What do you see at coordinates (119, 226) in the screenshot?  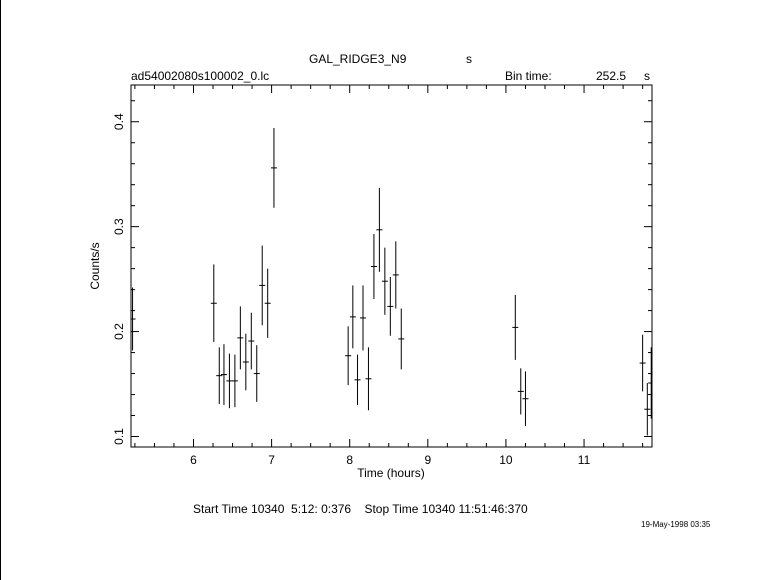 I see `y-tick-label: 0.3` at bounding box center [119, 226].